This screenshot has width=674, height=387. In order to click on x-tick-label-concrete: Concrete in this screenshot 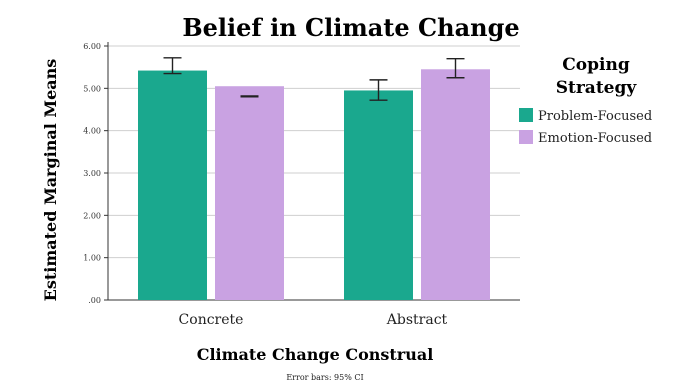, I will do `click(211, 320)`.